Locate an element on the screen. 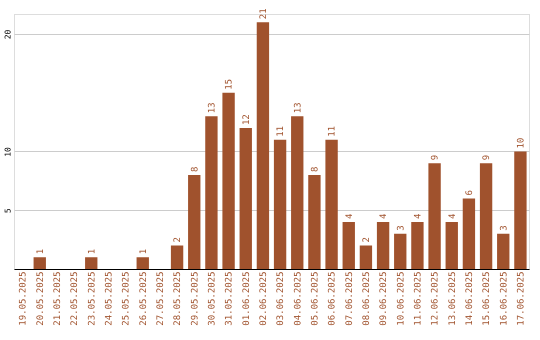  x-tick-label: 04.06.2025 is located at coordinates (298, 299).